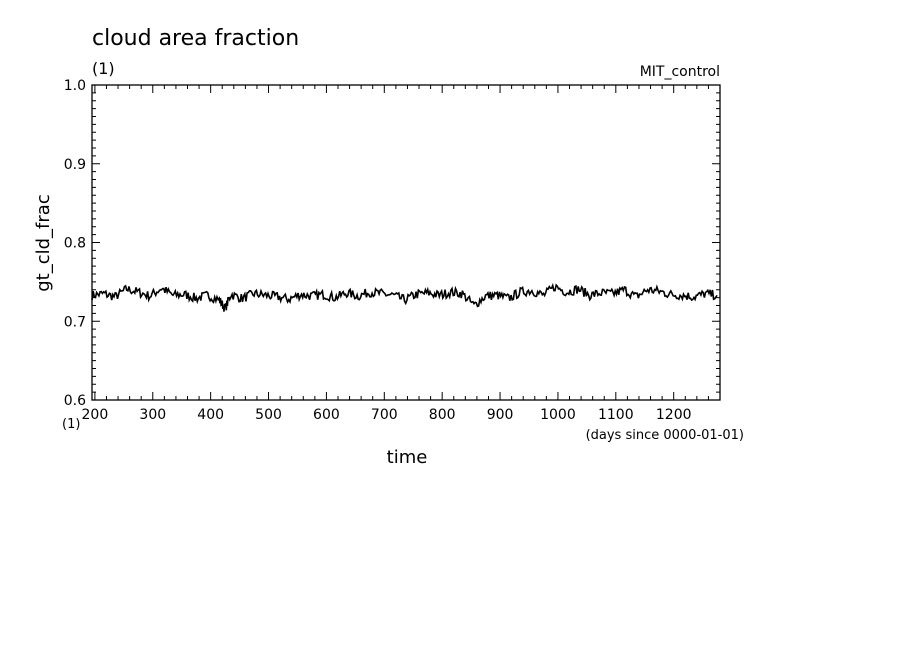  I want to click on y-units-label: (1), so click(71, 424).